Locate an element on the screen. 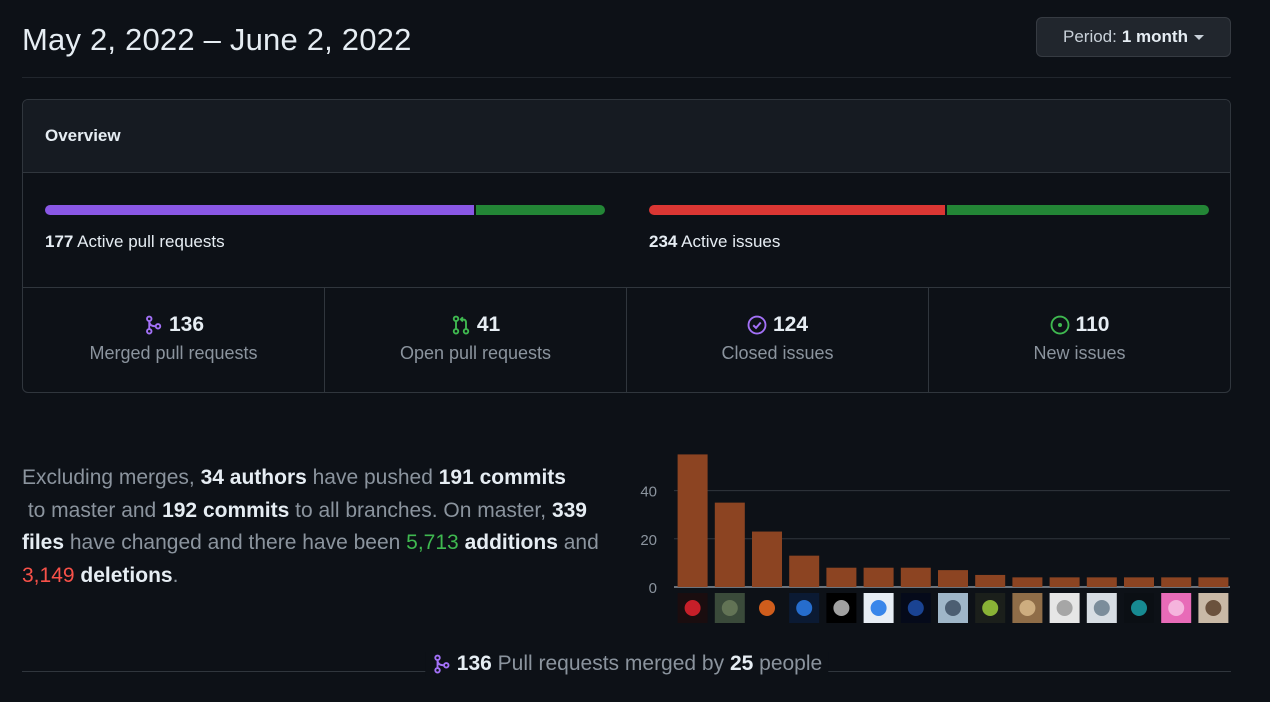 Image resolution: width=1270 pixels, height=702 pixels. hooded-figure-avatar-icon is located at coordinates (915, 608).